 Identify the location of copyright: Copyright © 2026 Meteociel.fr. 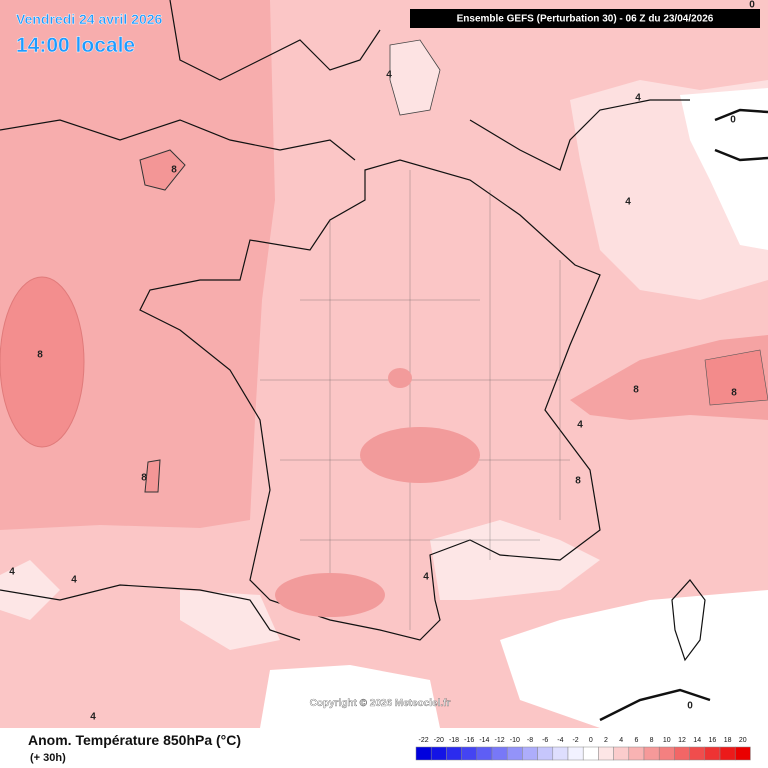
(380, 703).